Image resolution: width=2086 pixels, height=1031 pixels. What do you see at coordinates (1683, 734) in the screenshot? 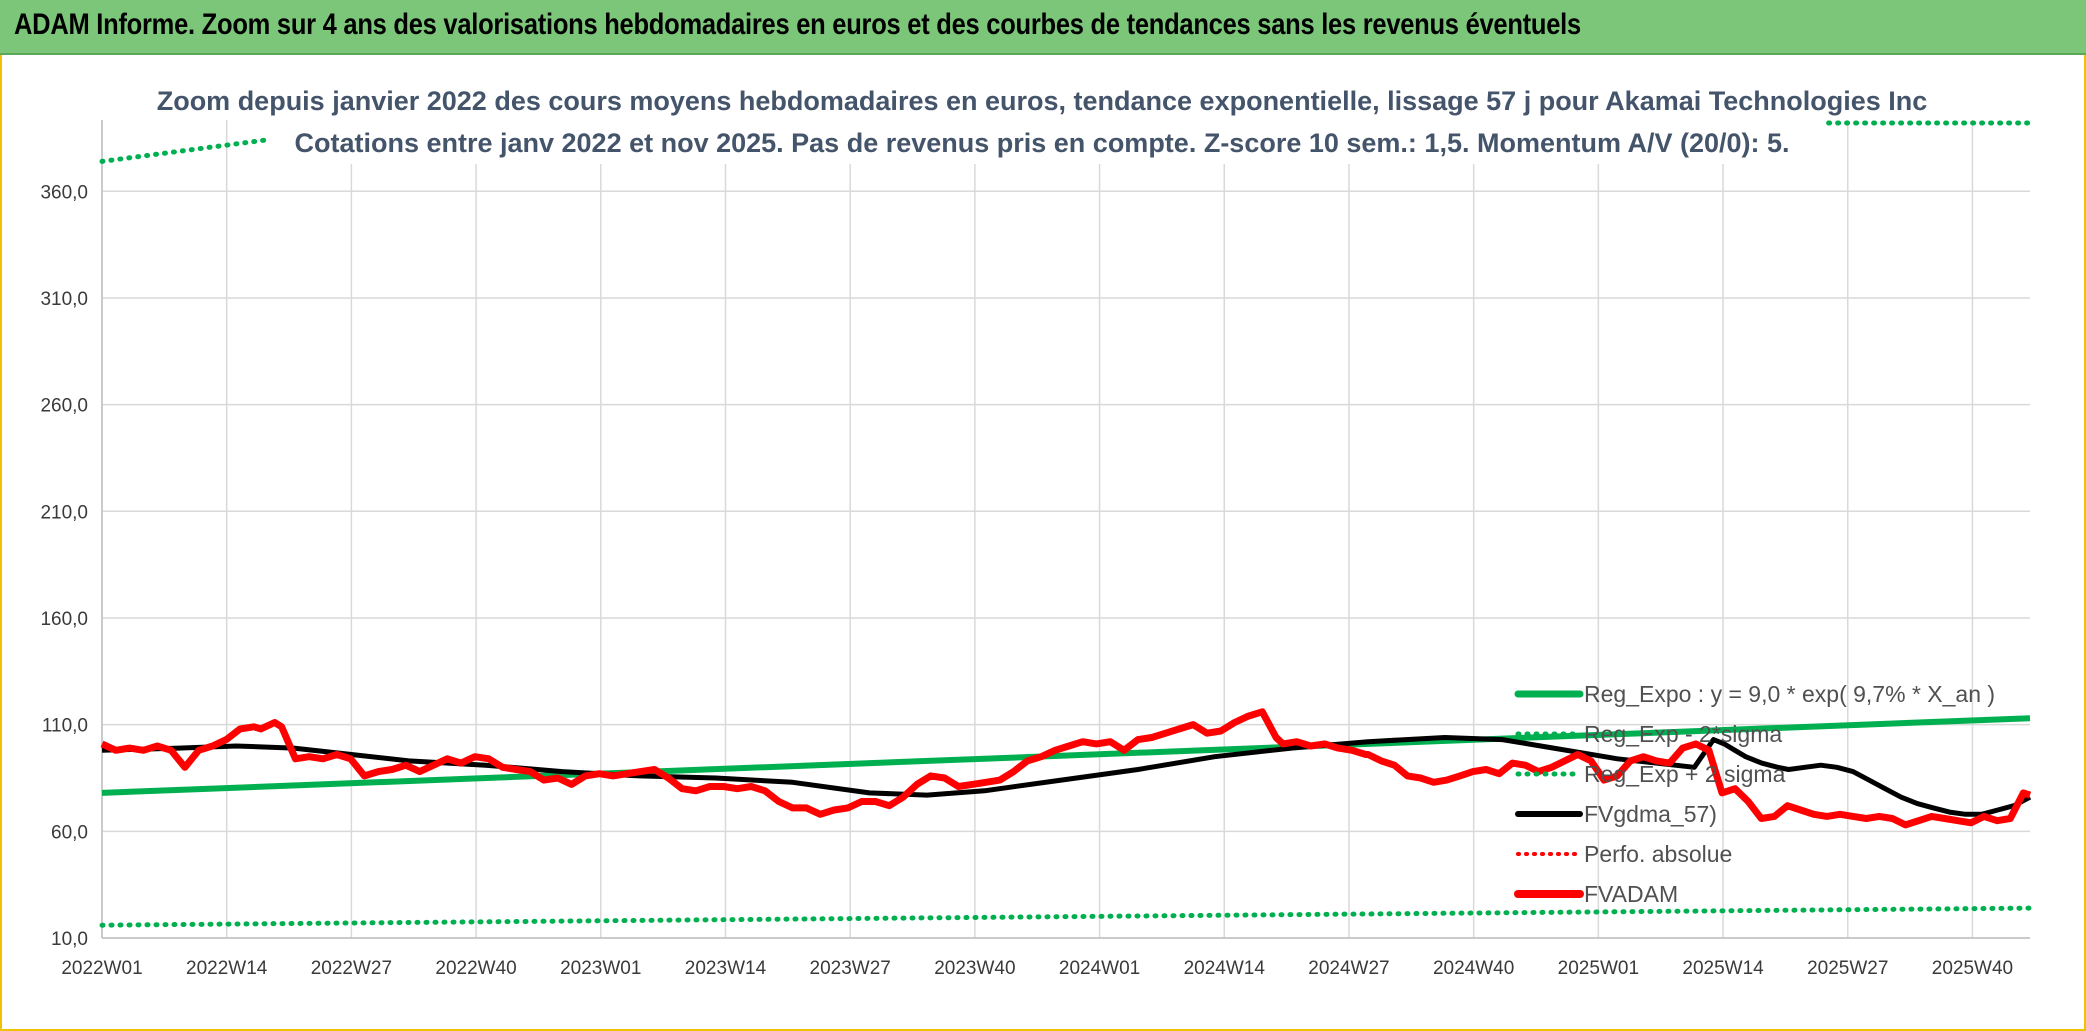
I see `legend-label: Reg_Exp - 2*sigma` at bounding box center [1683, 734].